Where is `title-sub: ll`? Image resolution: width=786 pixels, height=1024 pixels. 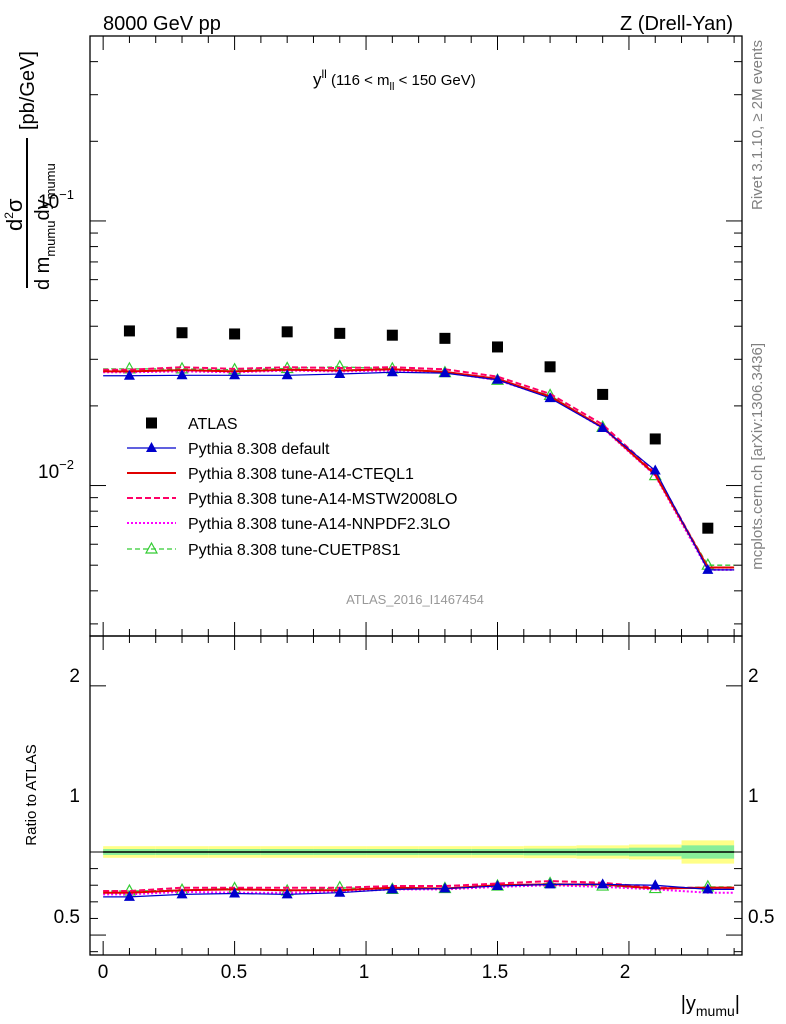 title-sub: ll is located at coordinates (392, 87).